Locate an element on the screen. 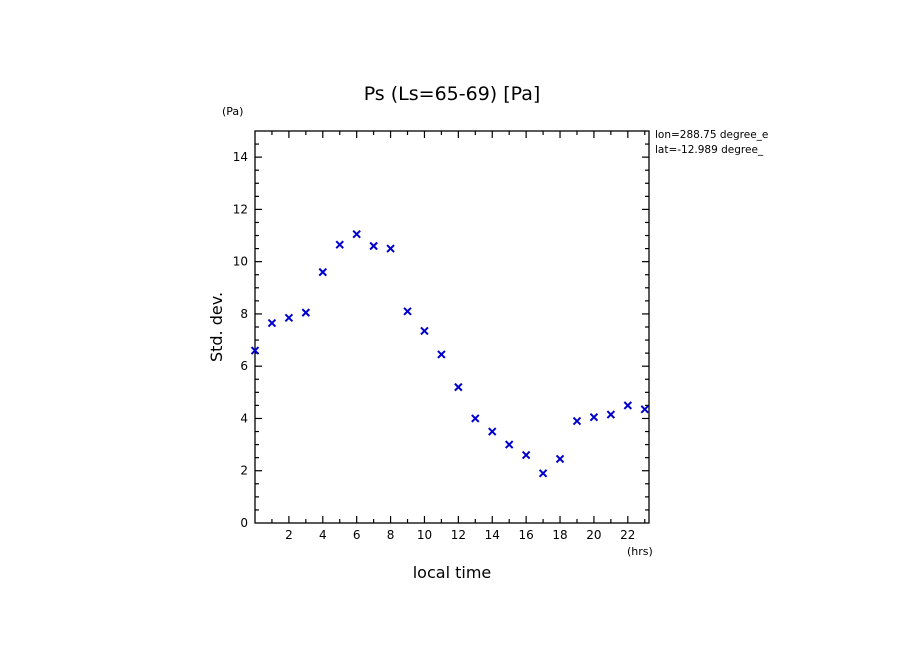 The image size is (904, 654). x-tick-label: 10 is located at coordinates (424, 535).